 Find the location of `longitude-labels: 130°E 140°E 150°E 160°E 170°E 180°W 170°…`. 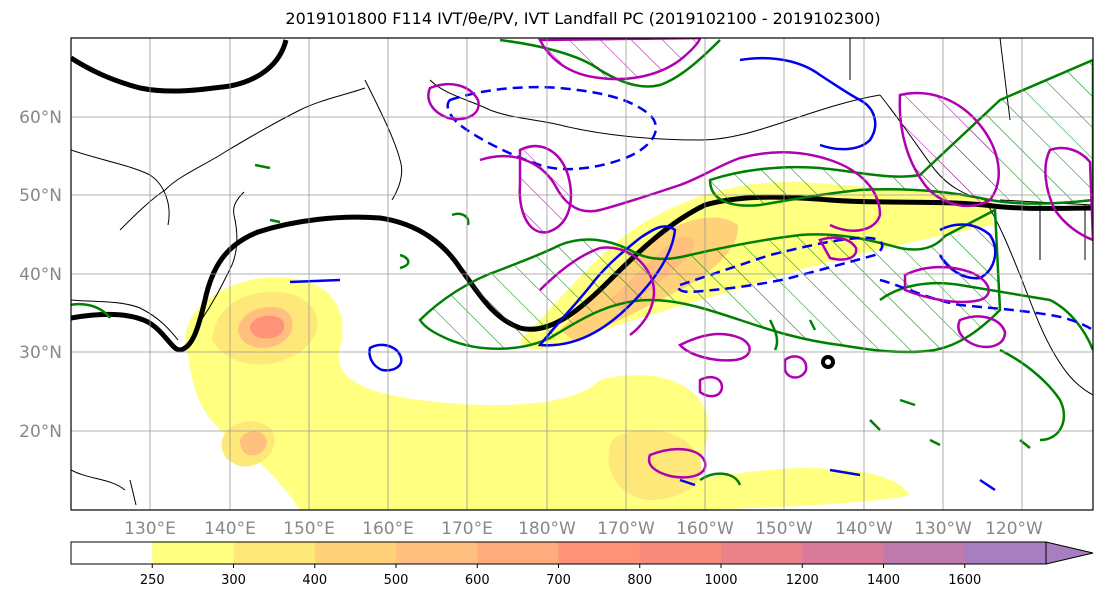

longitude-labels: 130°E 140°E 150°E 160°E 170°E 180°W 170°… is located at coordinates (583, 529).